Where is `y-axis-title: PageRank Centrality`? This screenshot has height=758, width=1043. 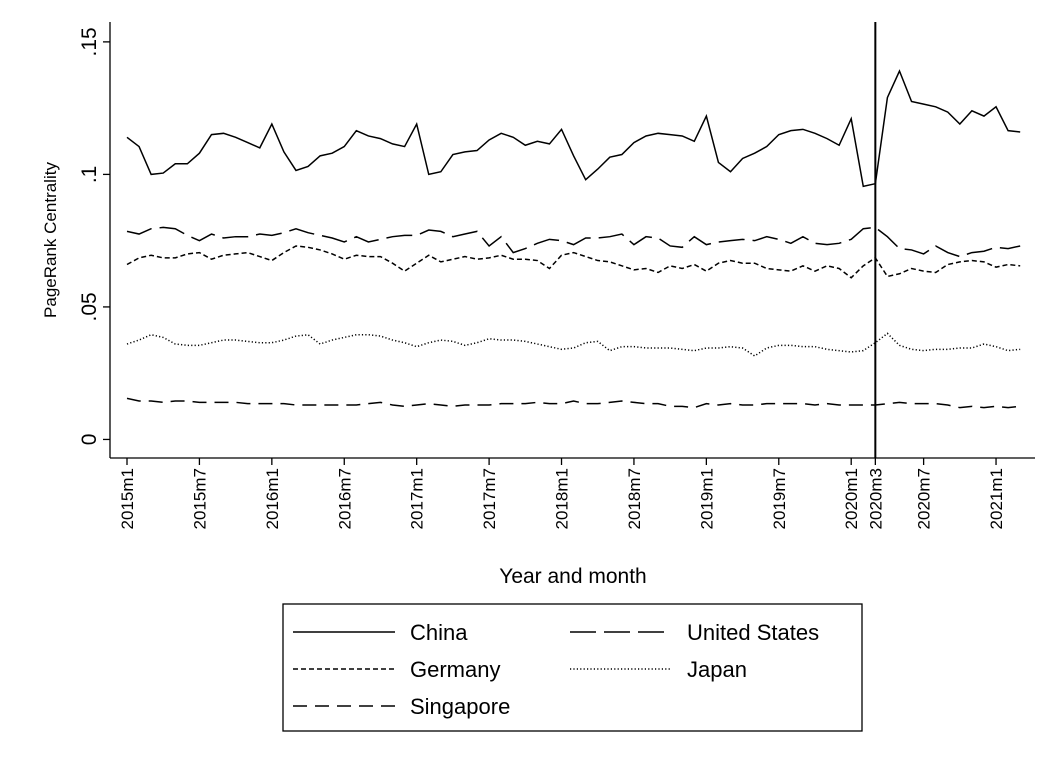 y-axis-title: PageRank Centrality is located at coordinates (50, 240).